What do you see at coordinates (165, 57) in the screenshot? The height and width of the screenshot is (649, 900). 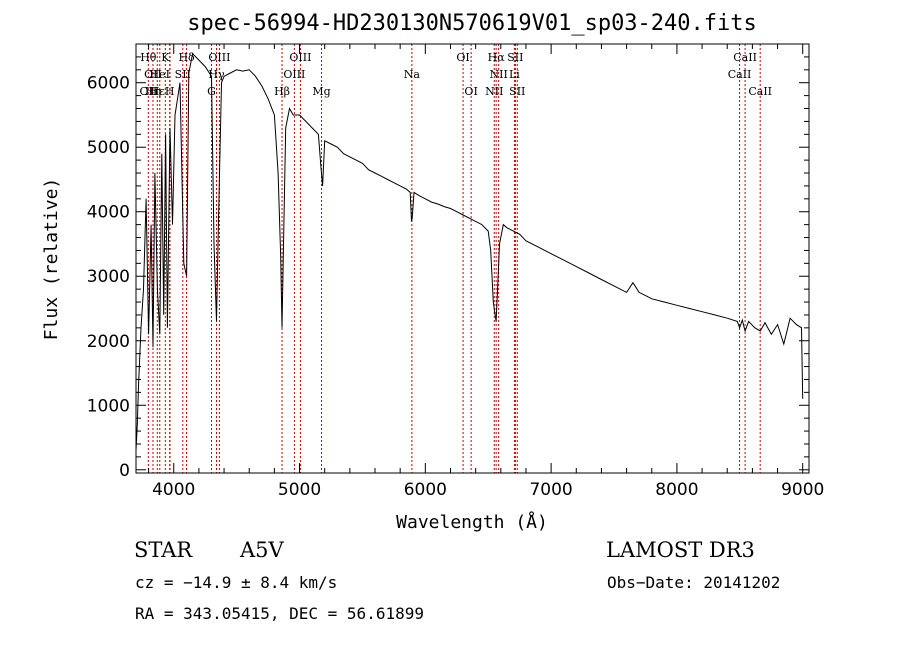 I see `line-label: K` at bounding box center [165, 57].